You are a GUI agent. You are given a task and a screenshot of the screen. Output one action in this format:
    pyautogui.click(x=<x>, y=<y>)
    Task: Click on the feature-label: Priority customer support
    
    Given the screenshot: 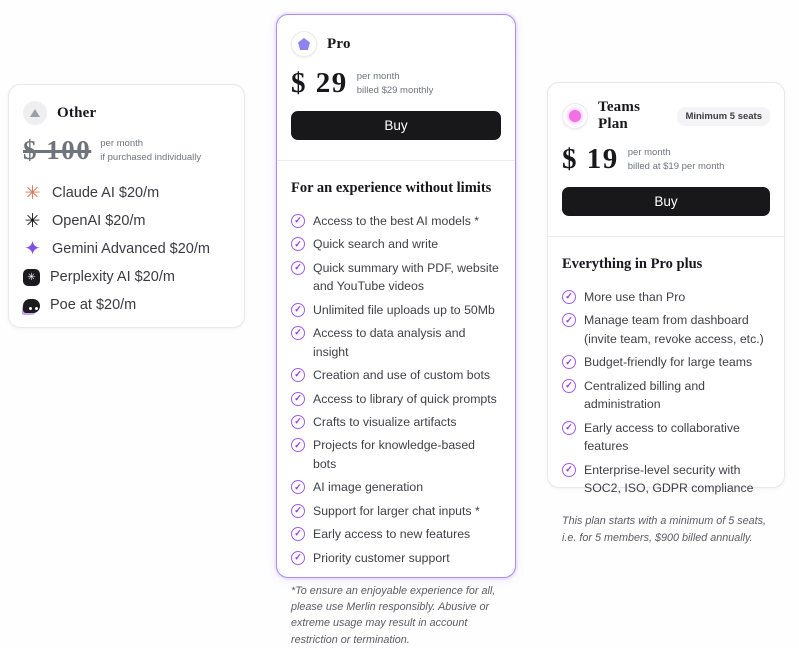 What is the action you would take?
    pyautogui.click(x=381, y=557)
    